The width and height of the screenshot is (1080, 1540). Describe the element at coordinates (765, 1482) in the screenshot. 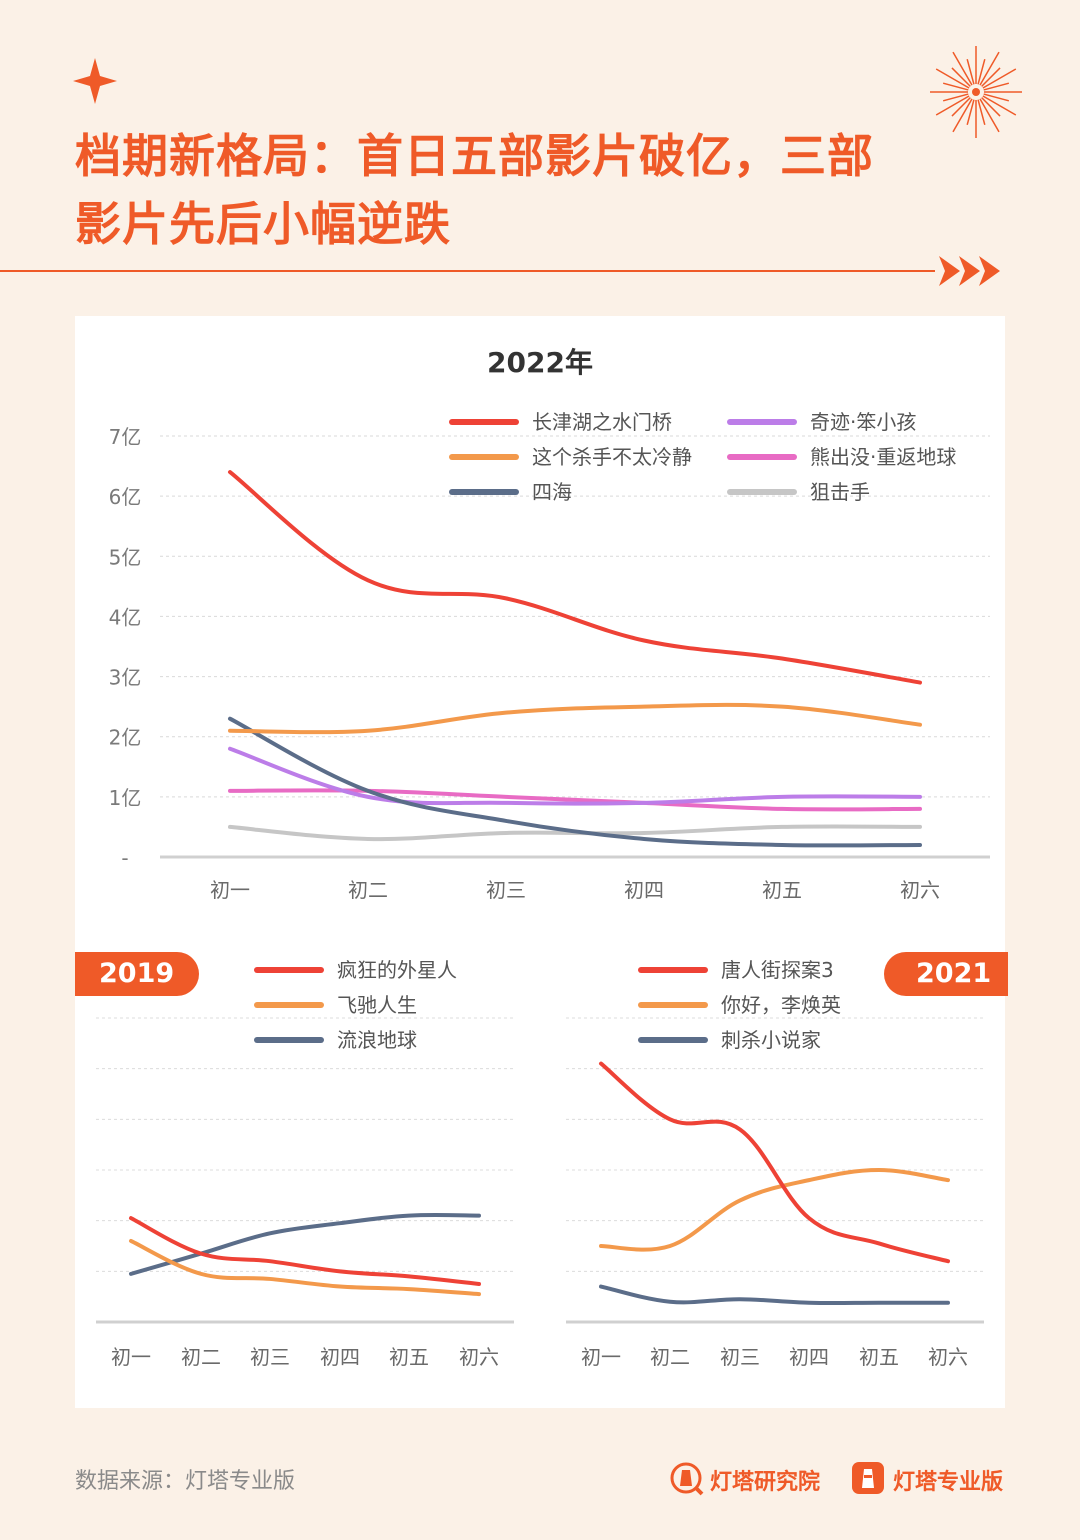

I see `brand-research: 灯塔研究院` at that location.